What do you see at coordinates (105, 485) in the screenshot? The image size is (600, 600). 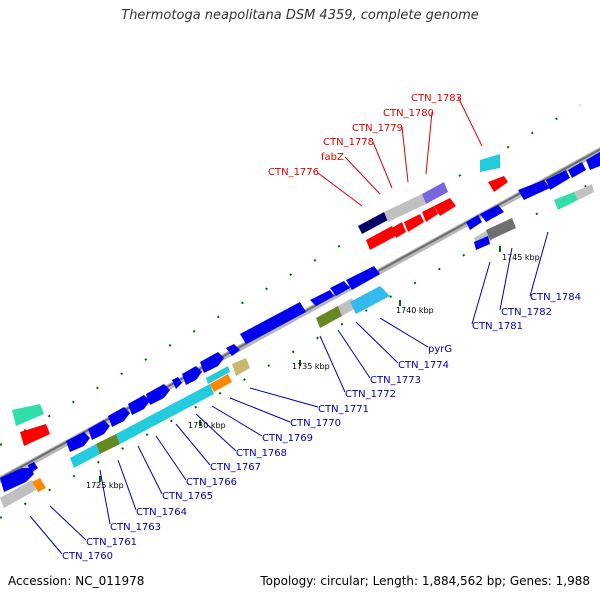 I see `scale-label: 1725 kbp` at bounding box center [105, 485].